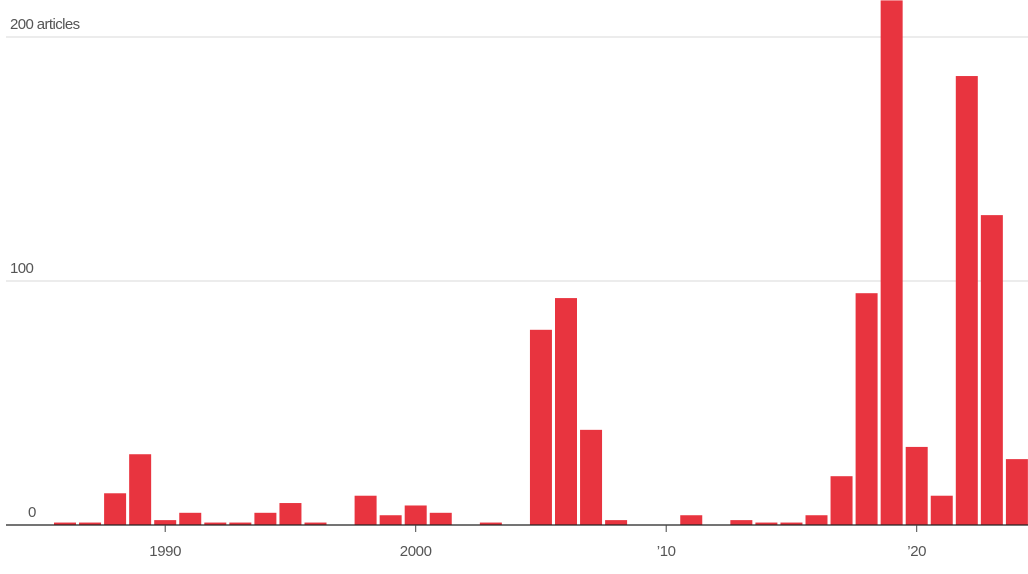  I want to click on y-tick-label: 0, so click(32, 512).